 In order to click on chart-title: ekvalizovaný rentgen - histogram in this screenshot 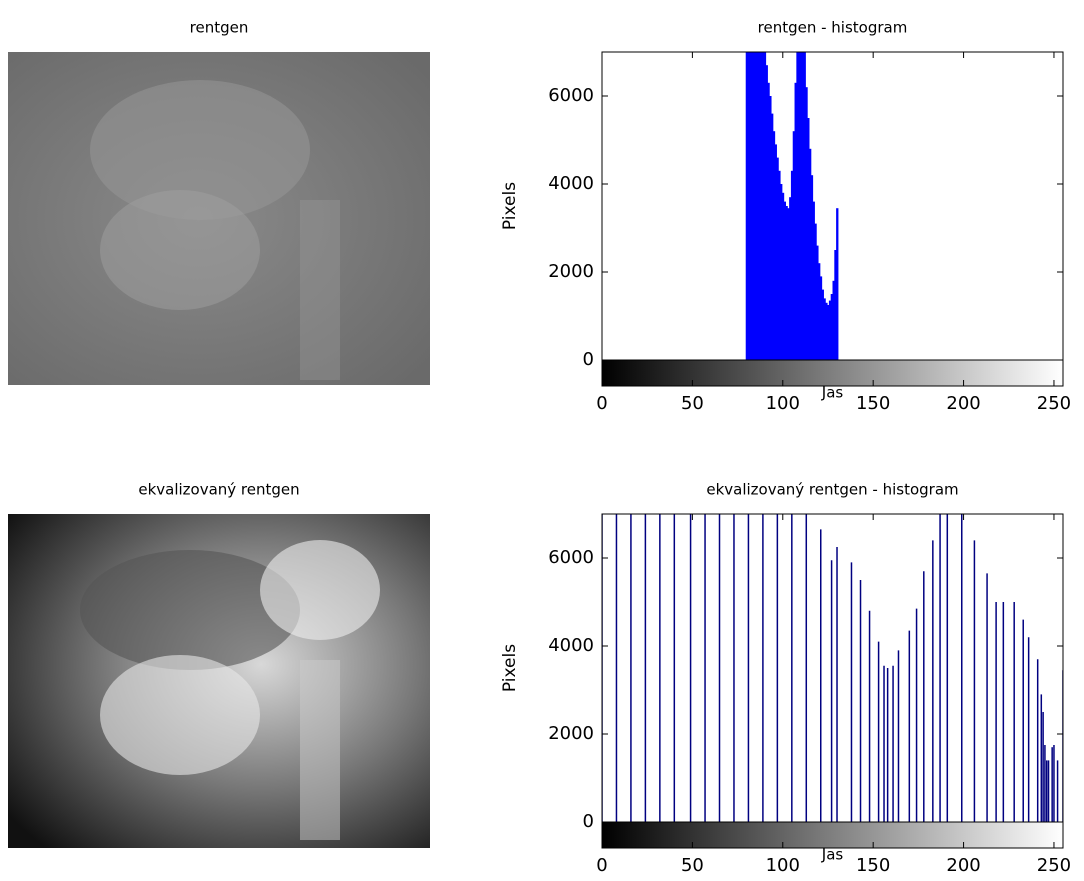, I will do `click(832, 490)`.